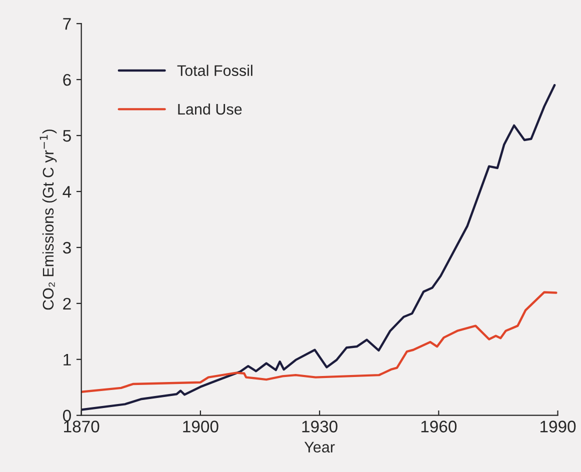 The height and width of the screenshot is (472, 581). What do you see at coordinates (67, 80) in the screenshot?
I see `y-tick-label: 6` at bounding box center [67, 80].